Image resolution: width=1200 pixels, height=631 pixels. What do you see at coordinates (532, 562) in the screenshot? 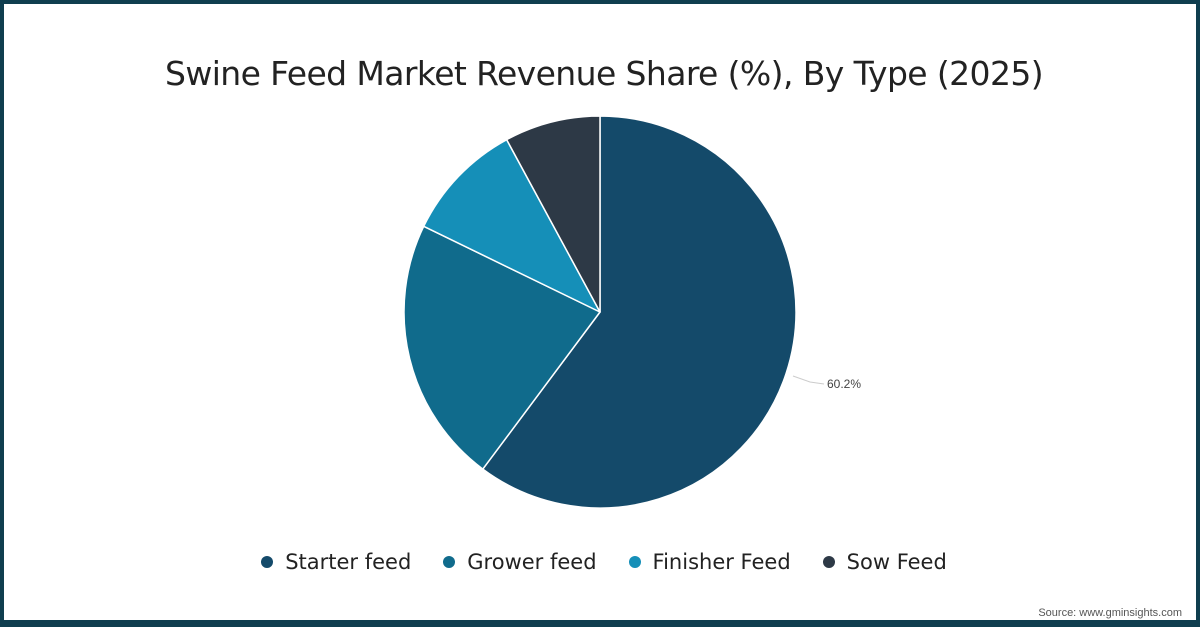
I see `legend-label: Grower feed` at bounding box center [532, 562].